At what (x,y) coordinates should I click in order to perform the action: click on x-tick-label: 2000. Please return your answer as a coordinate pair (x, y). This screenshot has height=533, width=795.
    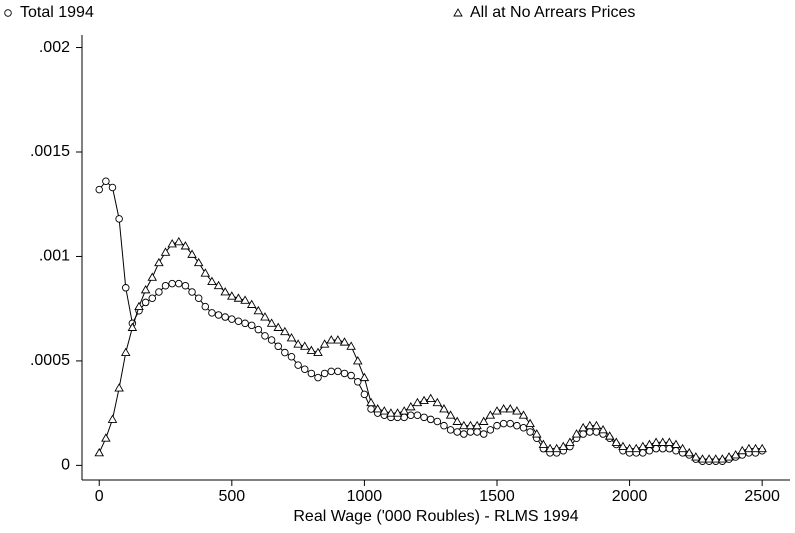
    Looking at the image, I should click on (630, 496).